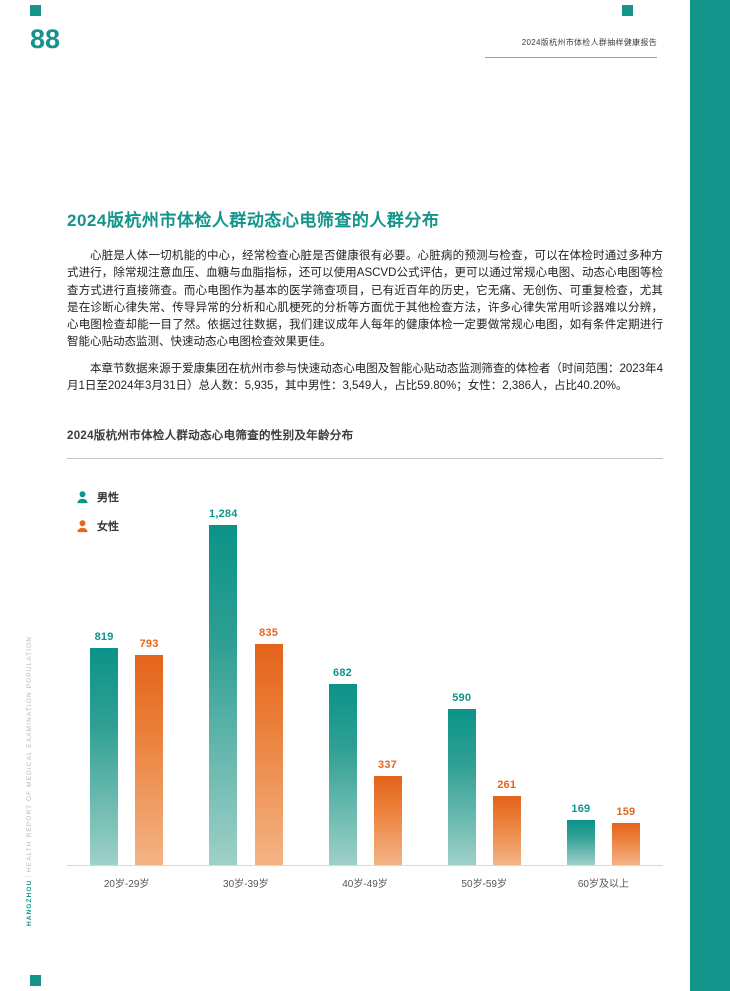 The width and height of the screenshot is (730, 991). What do you see at coordinates (108, 498) in the screenshot?
I see `legend-label: 男性` at bounding box center [108, 498].